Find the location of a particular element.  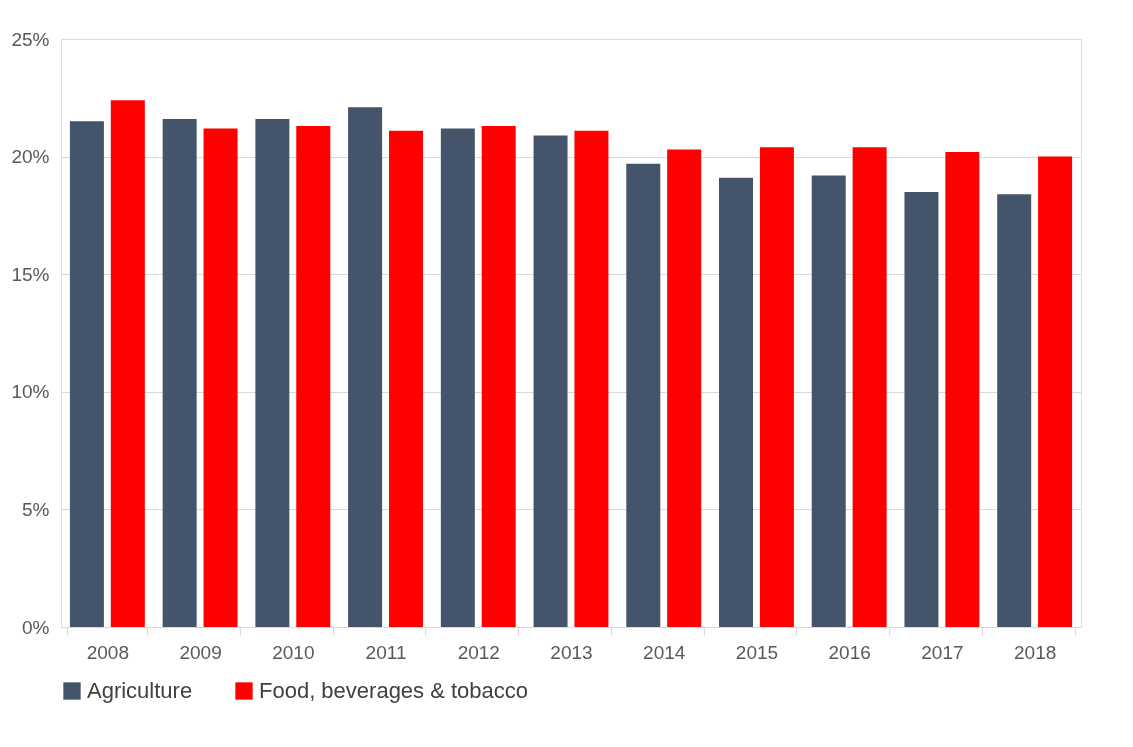

y-tick-label: 20% is located at coordinates (30, 157).